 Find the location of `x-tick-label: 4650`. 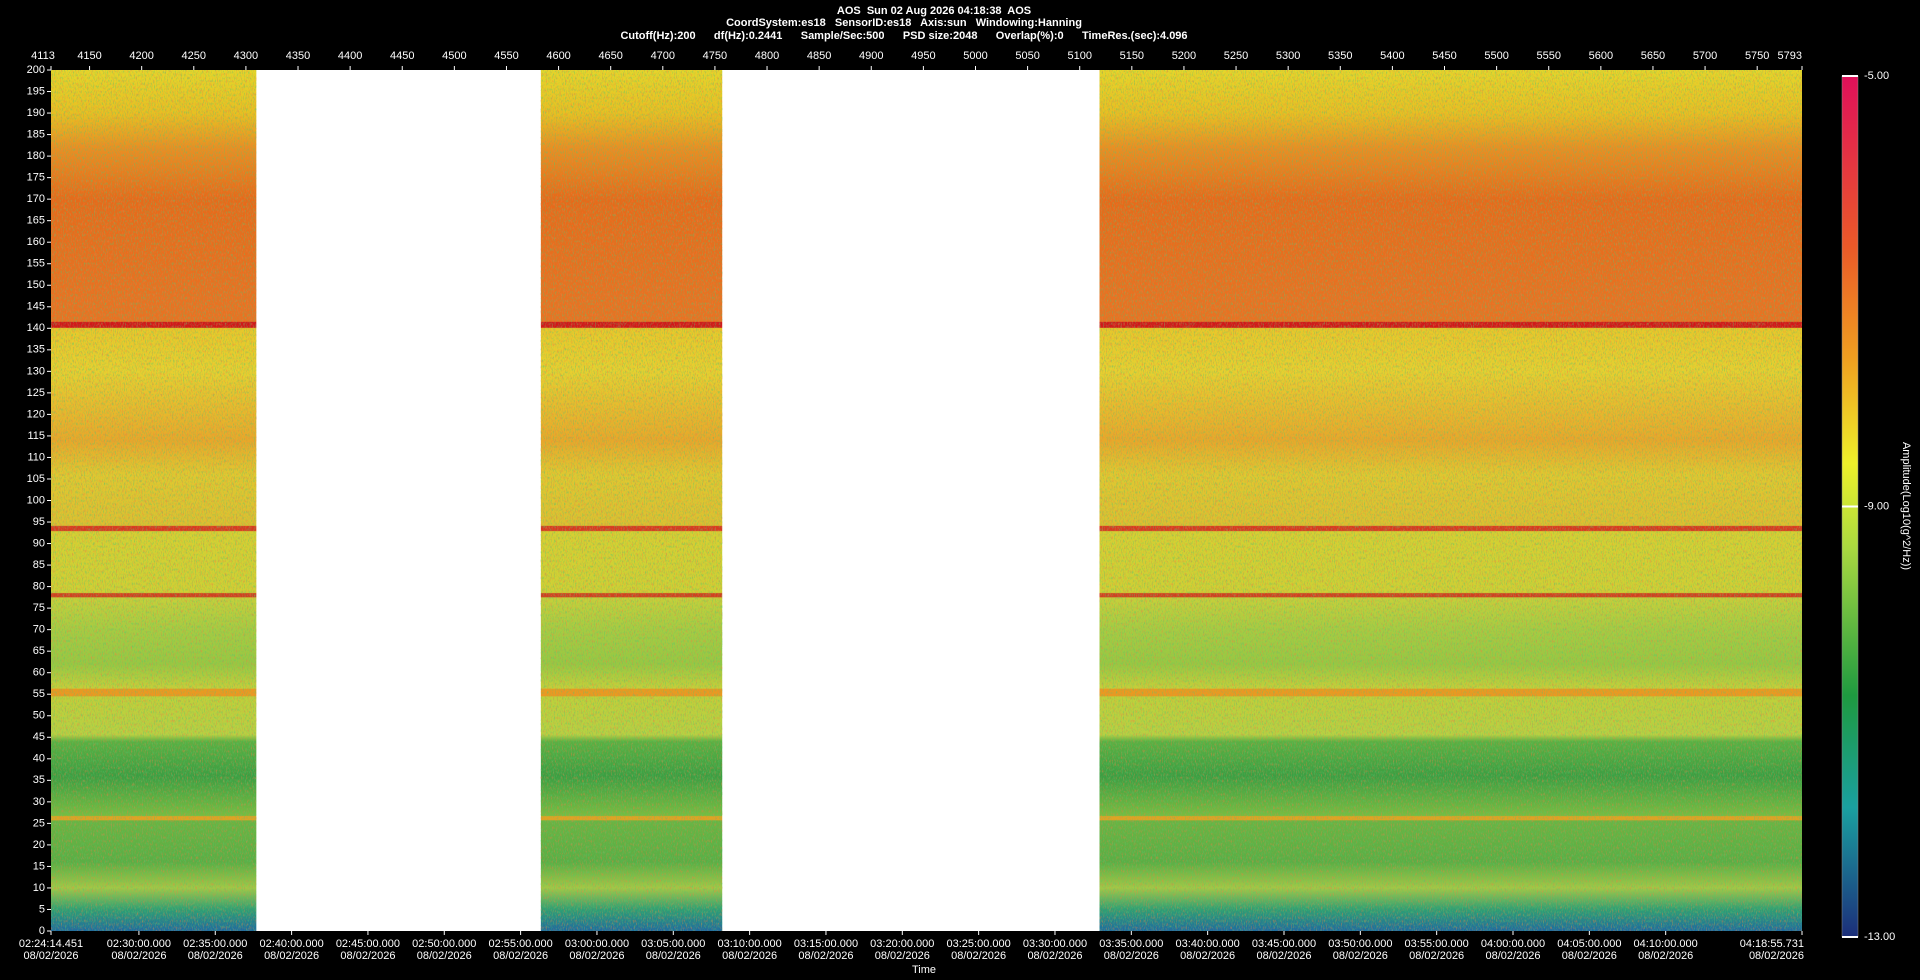

x-tick-label: 4650 is located at coordinates (610, 56).